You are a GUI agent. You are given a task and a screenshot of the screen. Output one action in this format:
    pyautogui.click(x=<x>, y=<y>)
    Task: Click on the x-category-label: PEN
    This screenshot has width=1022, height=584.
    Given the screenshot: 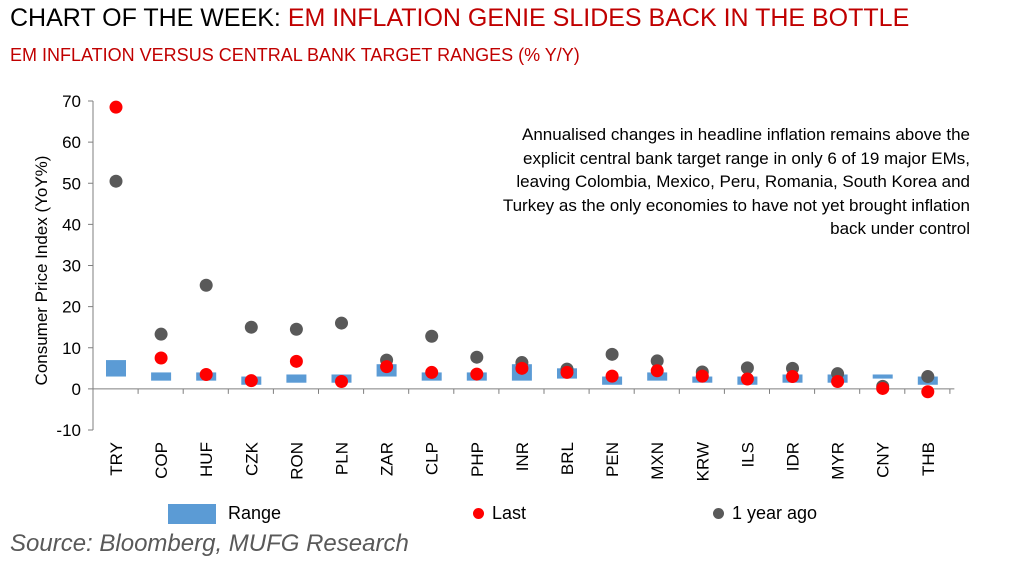 What is the action you would take?
    pyautogui.click(x=612, y=459)
    